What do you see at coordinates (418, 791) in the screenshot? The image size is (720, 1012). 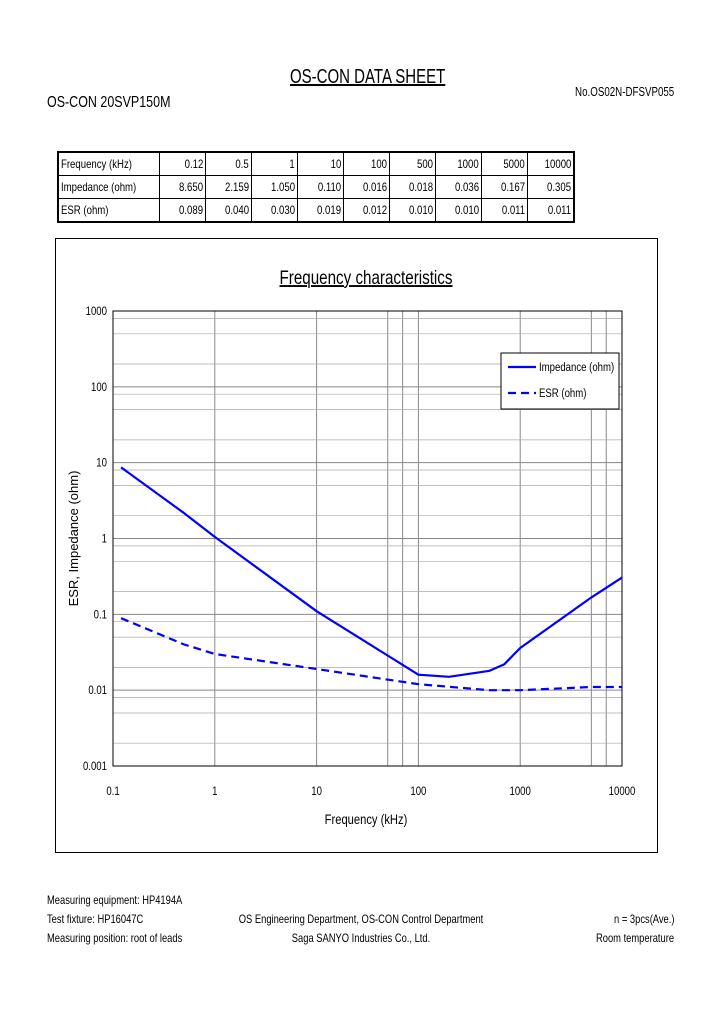 I see `x-tick-label: 100` at bounding box center [418, 791].